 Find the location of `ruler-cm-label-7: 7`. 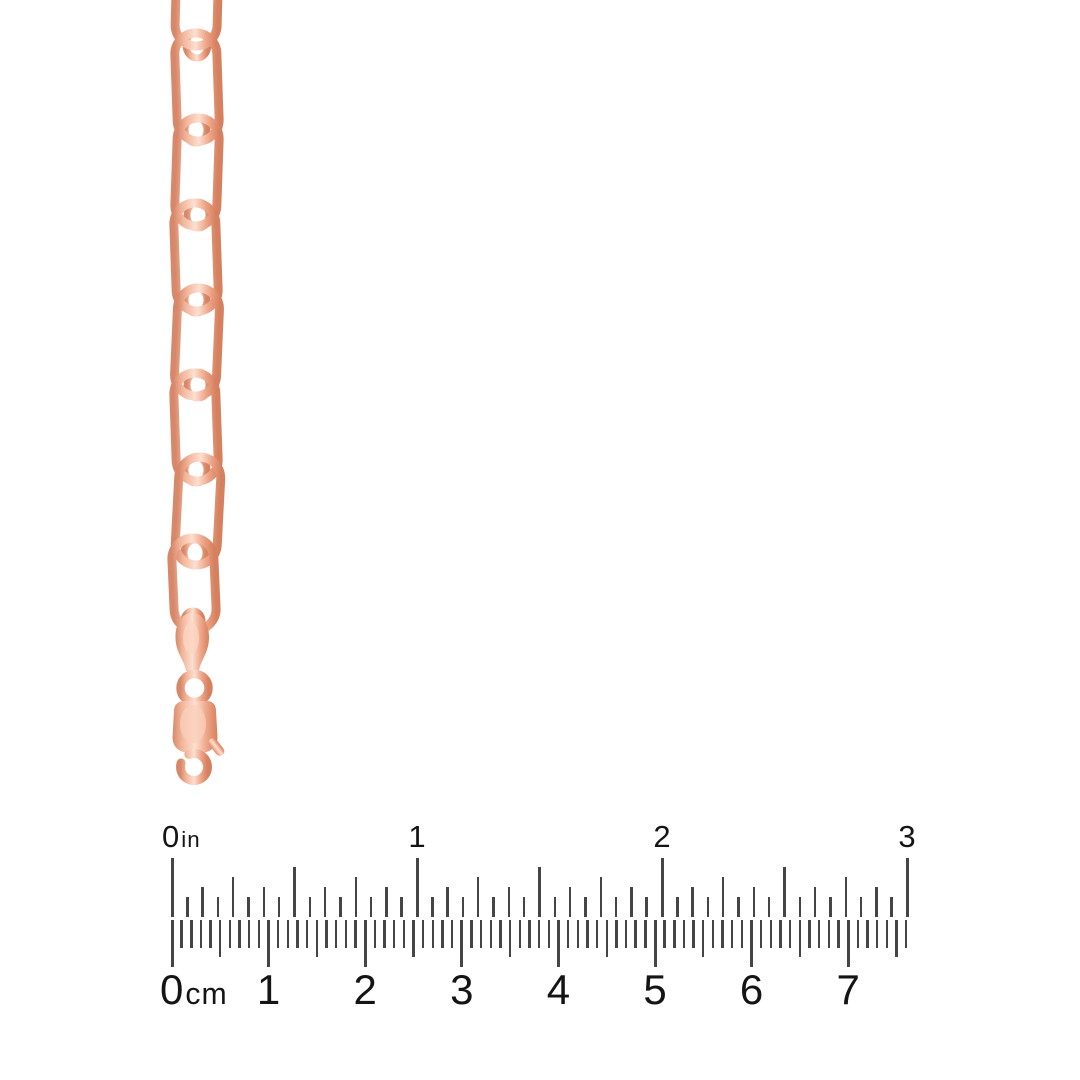

ruler-cm-label-7: 7 is located at coordinates (848, 990).